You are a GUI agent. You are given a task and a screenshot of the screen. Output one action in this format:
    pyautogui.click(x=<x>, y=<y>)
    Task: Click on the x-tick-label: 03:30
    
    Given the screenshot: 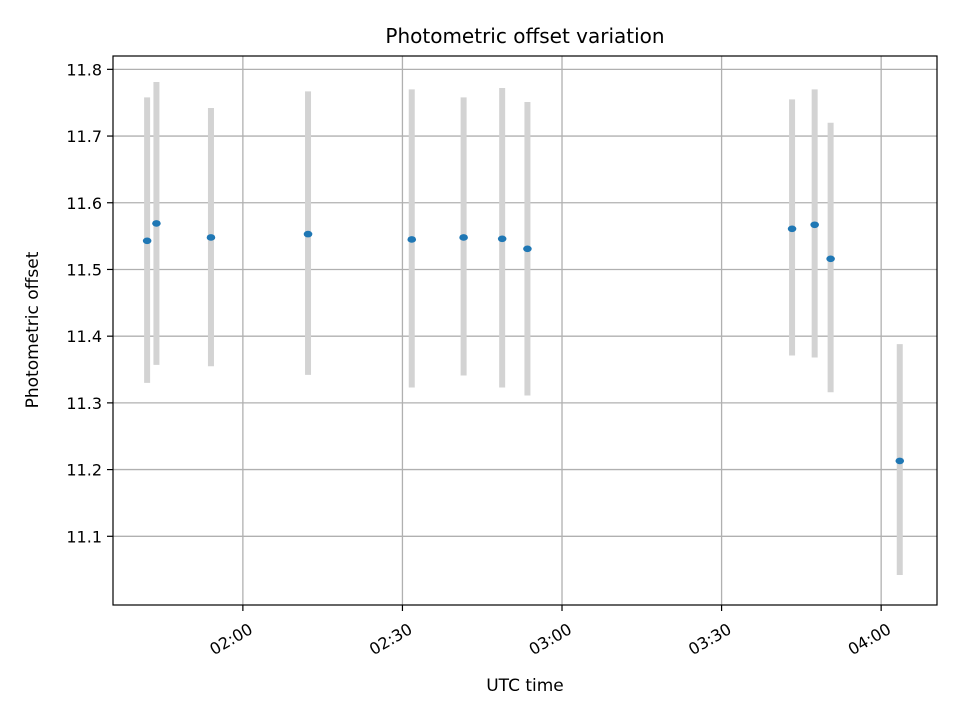 What is the action you would take?
    pyautogui.click(x=709, y=639)
    